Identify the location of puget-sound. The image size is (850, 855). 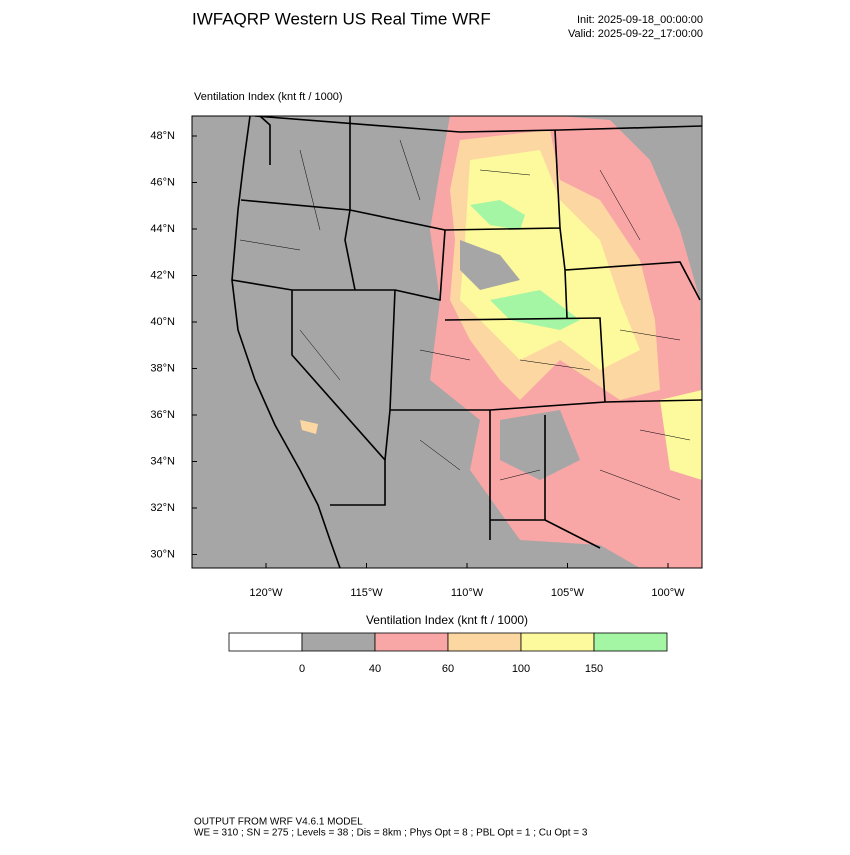
(265, 140).